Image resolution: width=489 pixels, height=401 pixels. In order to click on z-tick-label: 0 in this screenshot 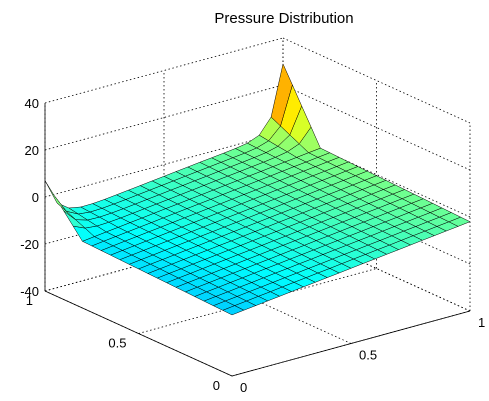, I will do `click(35, 197)`.